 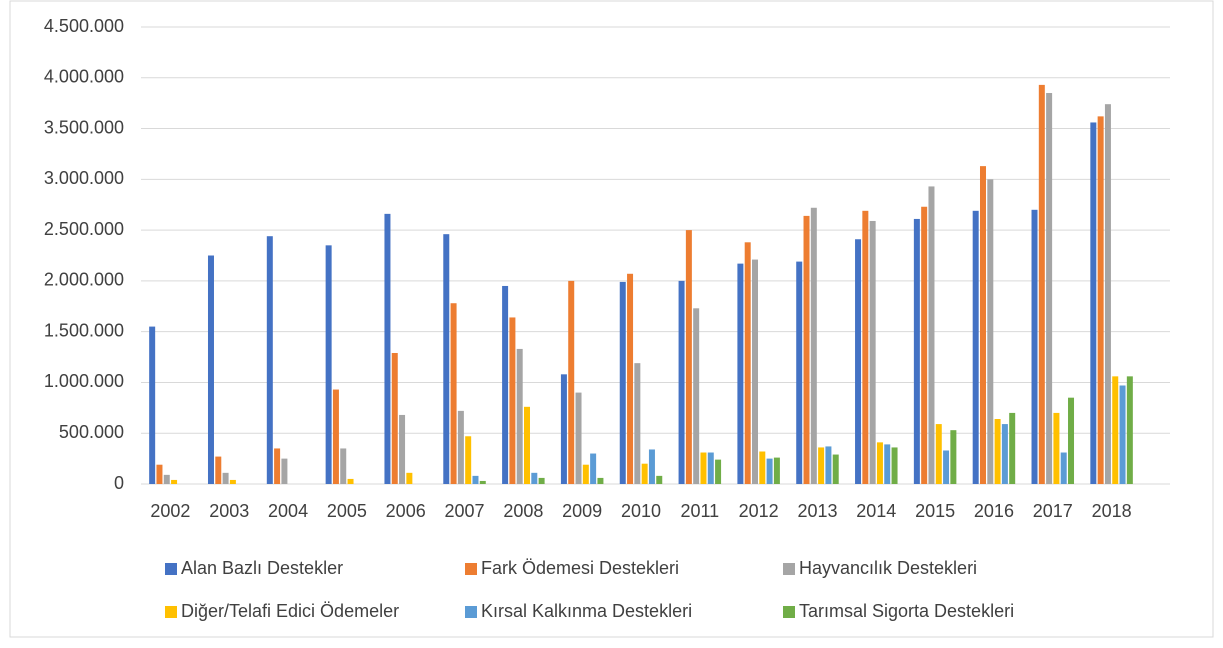 What do you see at coordinates (84, 381) in the screenshot?
I see `y-tick-label: 1.000.000` at bounding box center [84, 381].